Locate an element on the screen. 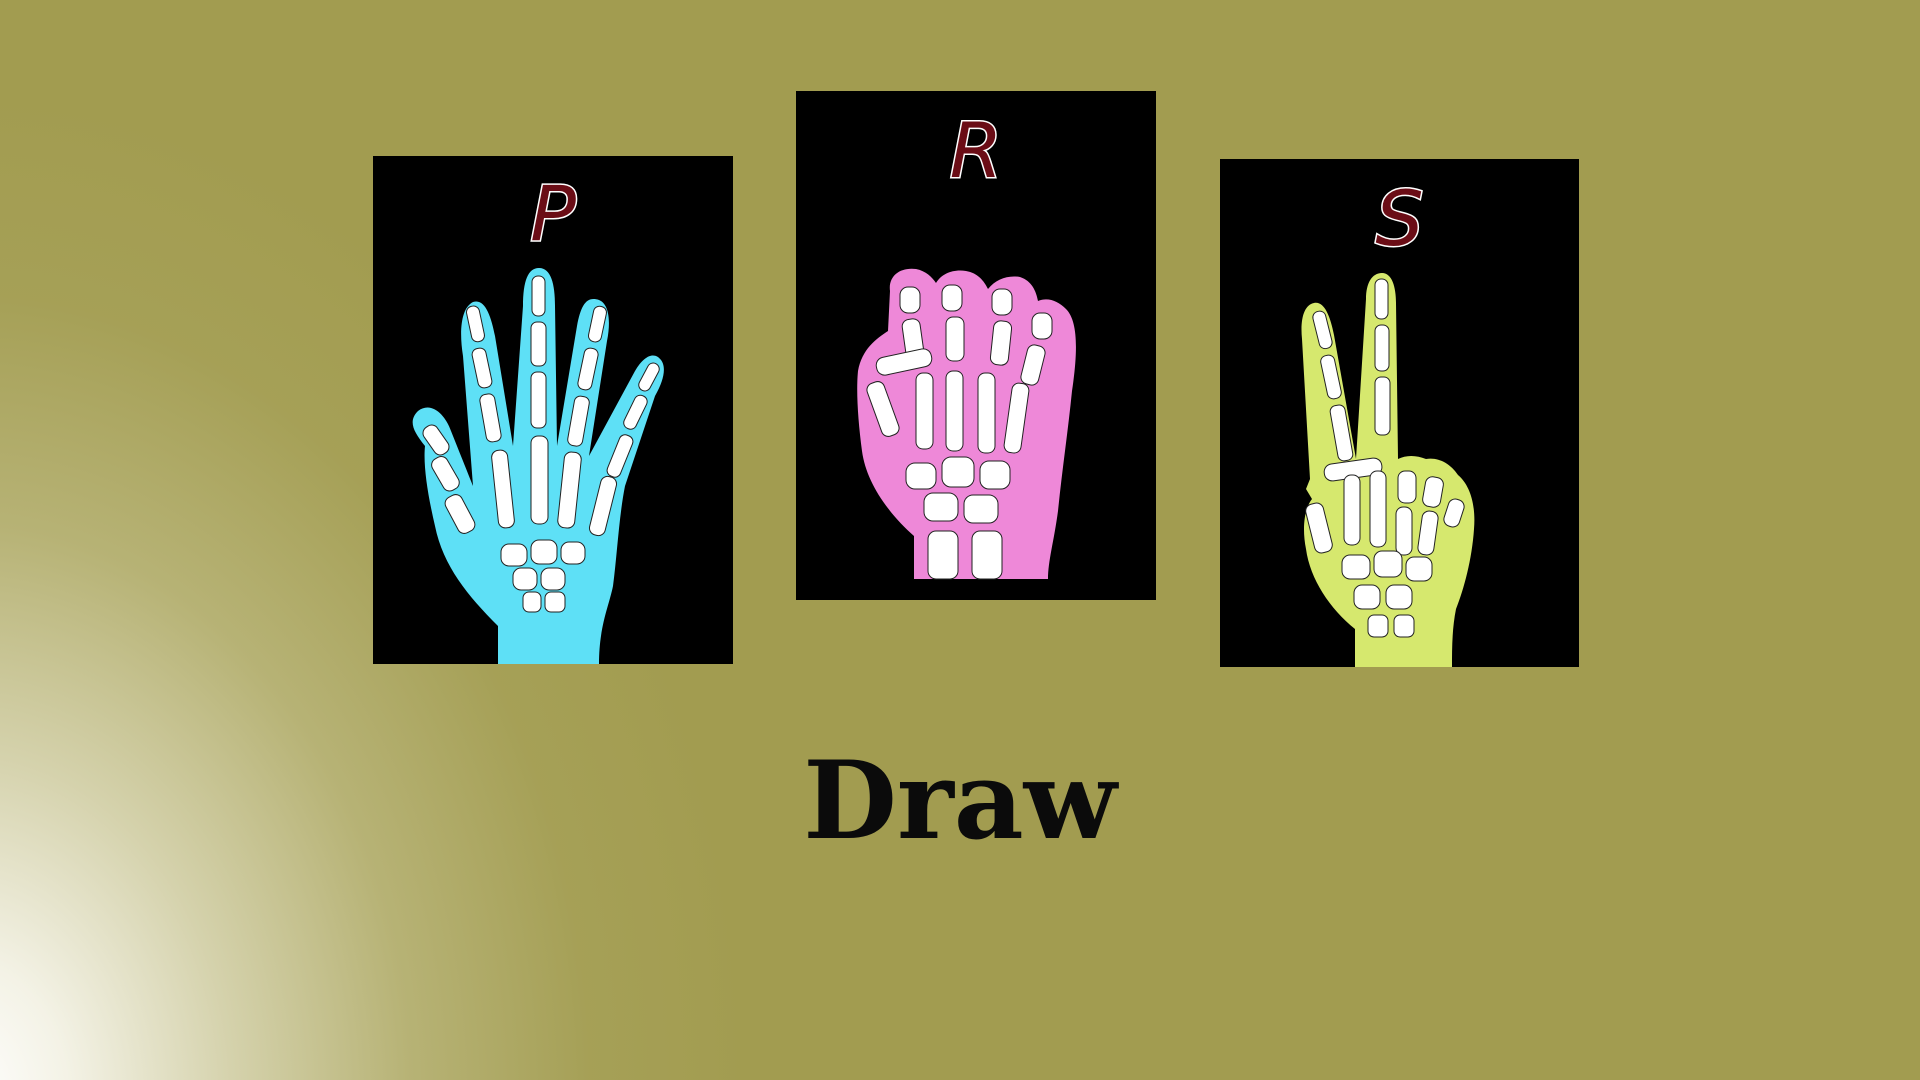 This screenshot has height=1080, width=1920. paper-card: P is located at coordinates (553, 410).